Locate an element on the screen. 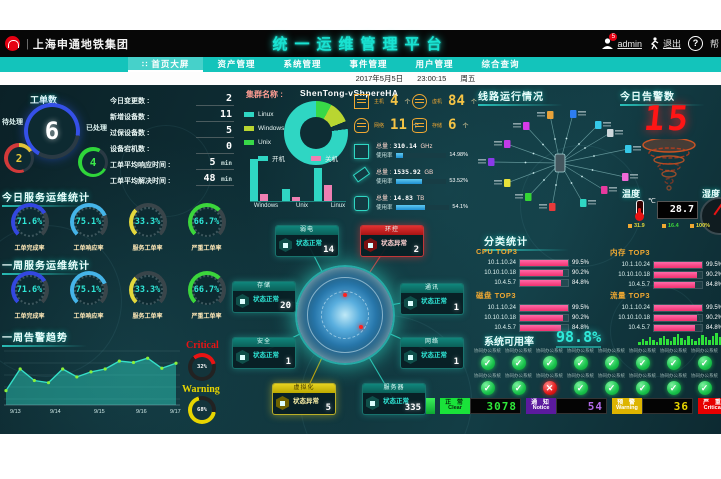 Image resolution: width=721 pixels, height=479 pixels. topo-card-body: 状态正常 20 is located at coordinates (264, 301).